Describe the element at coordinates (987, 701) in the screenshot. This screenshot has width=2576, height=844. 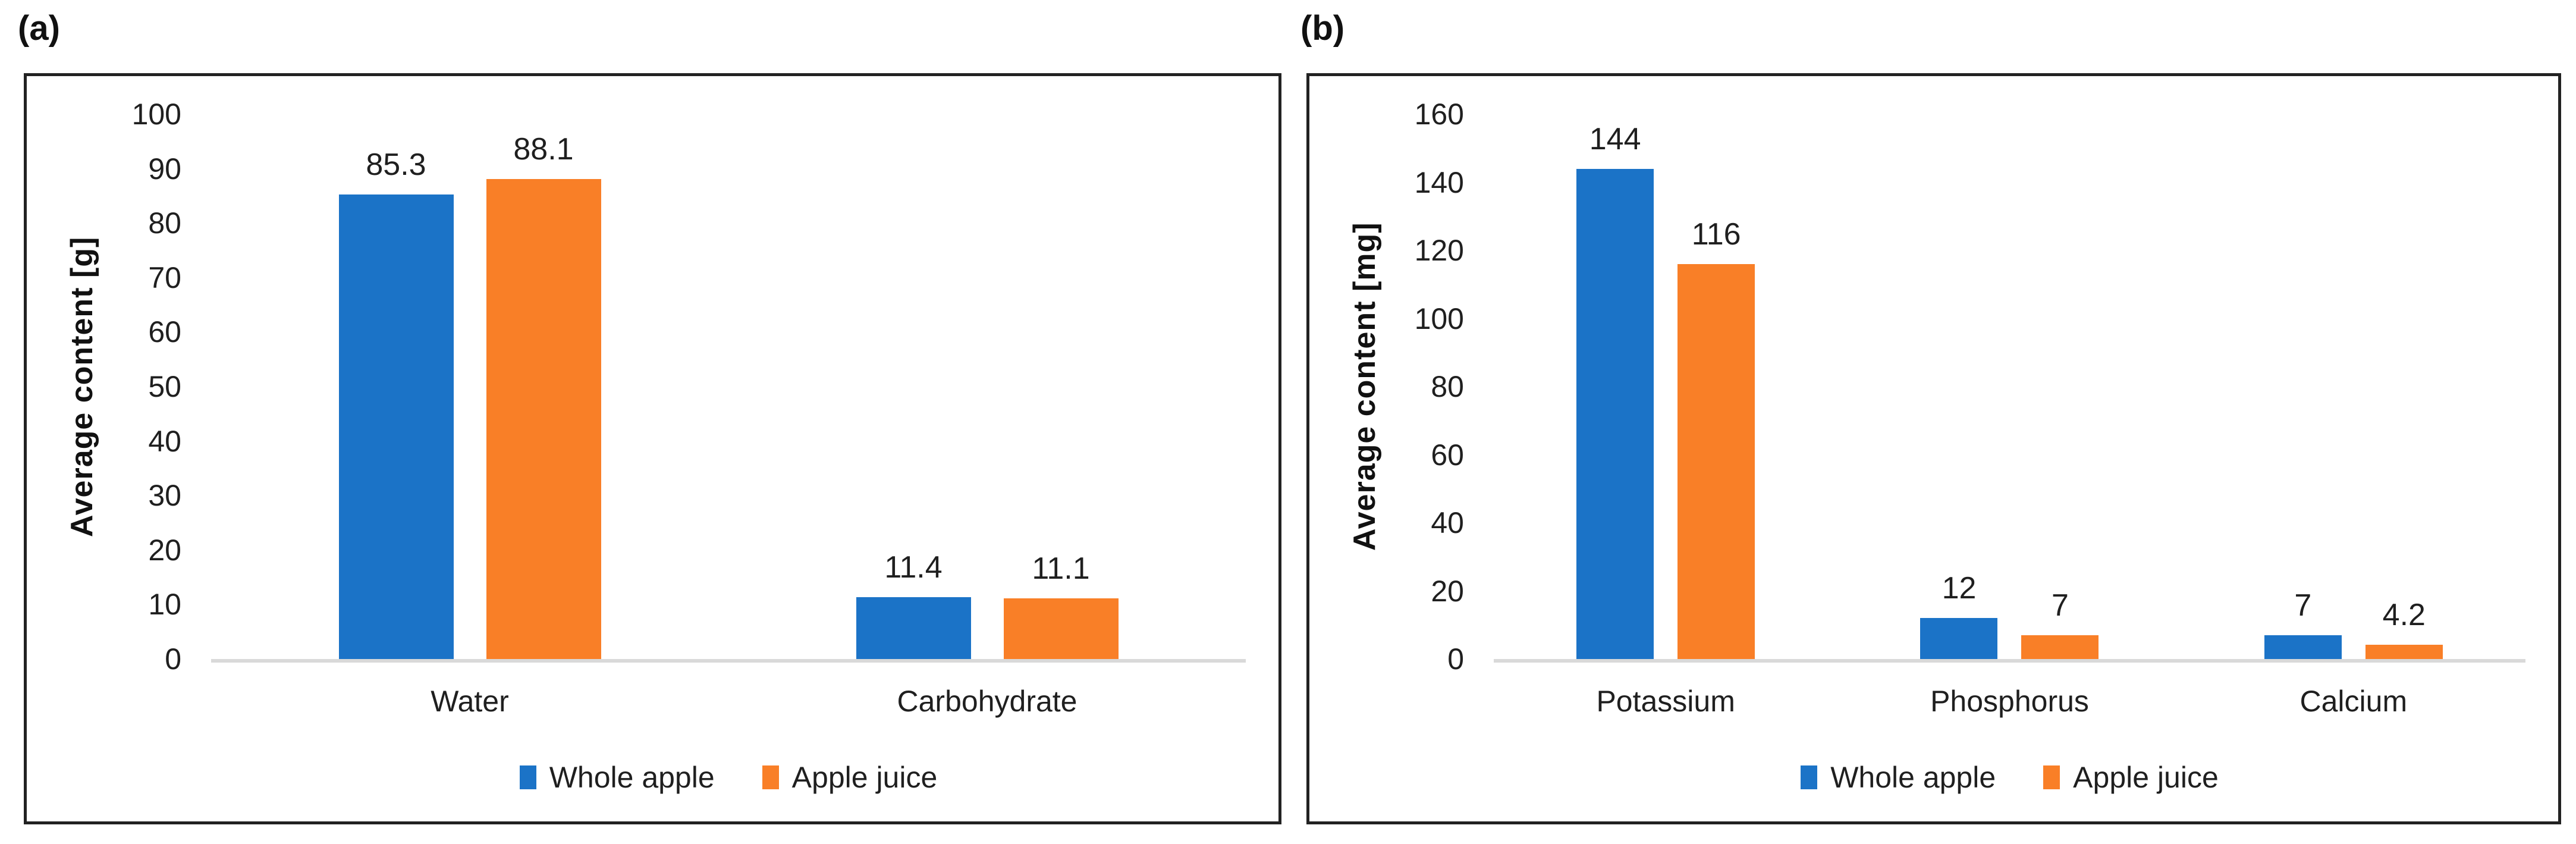
I see `category-label: Carbohydrate` at that location.